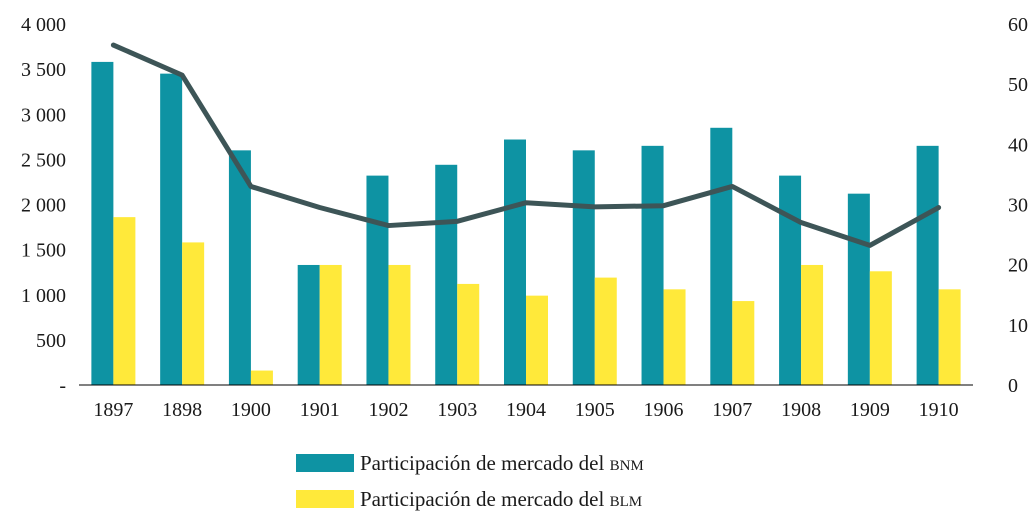 This screenshot has height=519, width=1033. I want to click on x-tick-label-1897: 1897, so click(113, 410).